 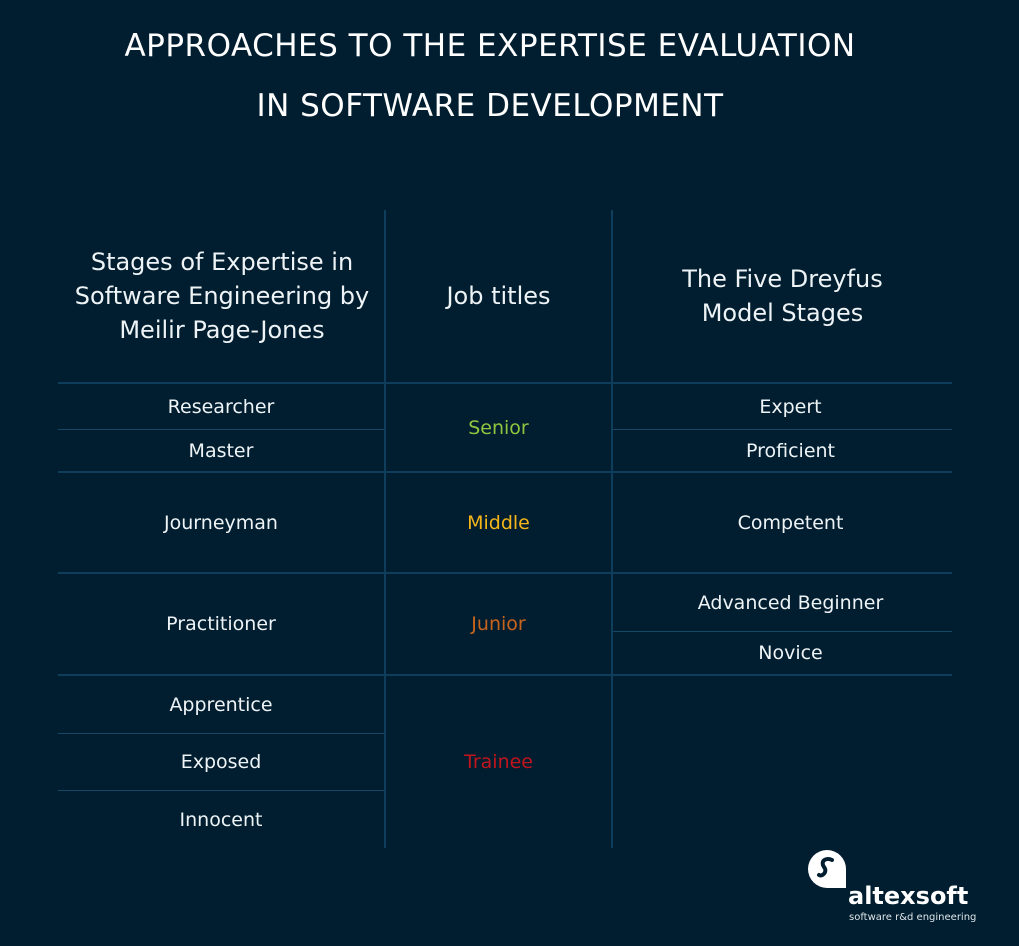 I want to click on title-line-2: IN SOFTWARE DEVELOPMENT, so click(x=490, y=106).